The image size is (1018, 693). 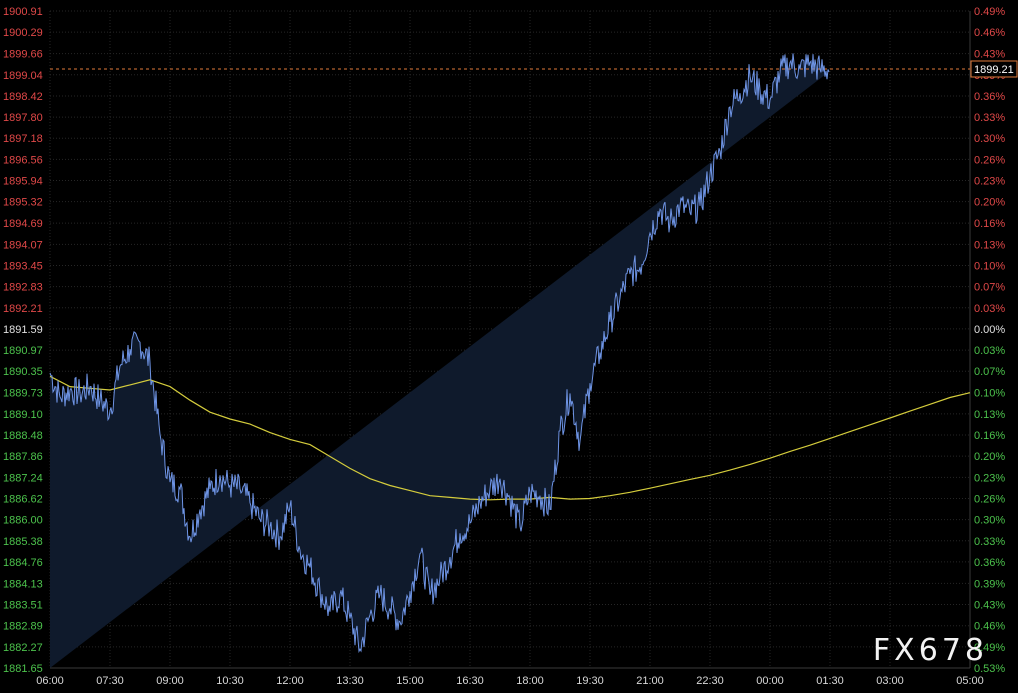 What do you see at coordinates (989, 584) in the screenshot?
I see `pct-tick-label: 0.39%` at bounding box center [989, 584].